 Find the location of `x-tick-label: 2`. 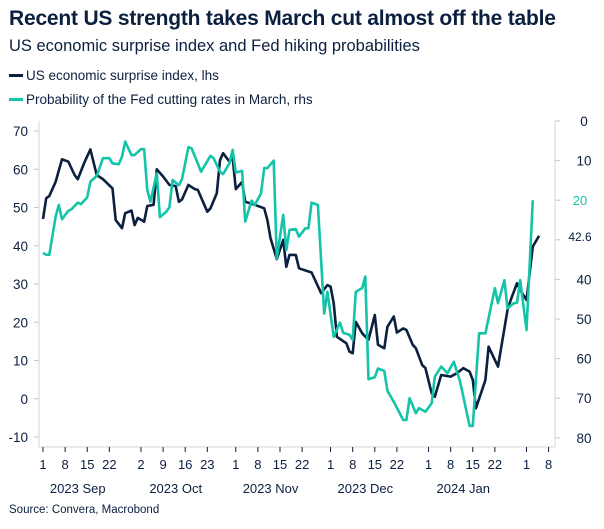

x-tick-label: 2 is located at coordinates (140, 464).